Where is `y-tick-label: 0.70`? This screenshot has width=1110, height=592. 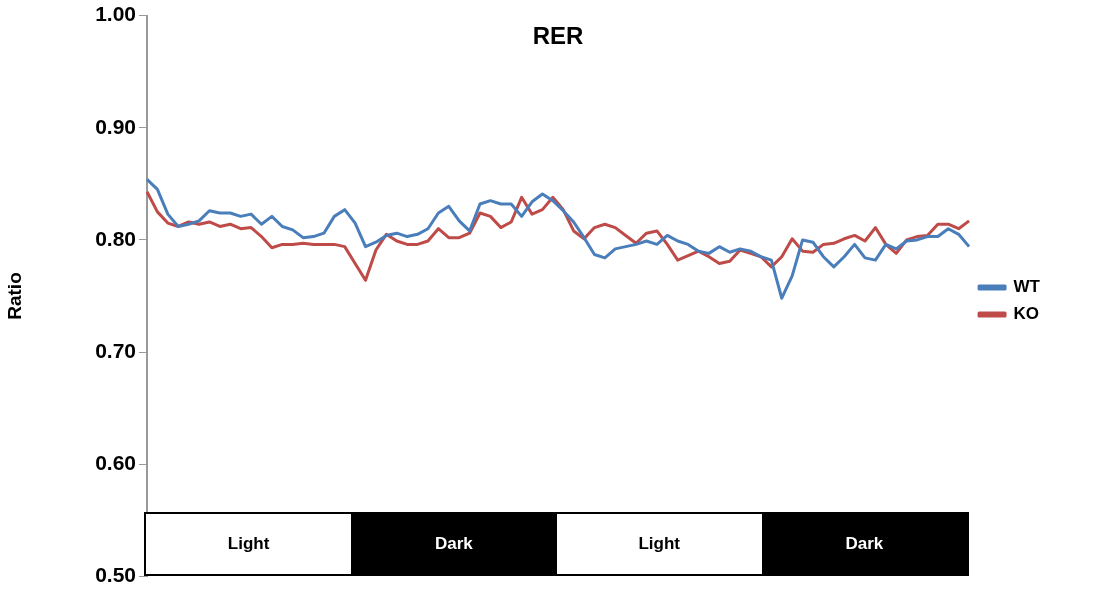
y-tick-label: 0.70 is located at coordinates (115, 350).